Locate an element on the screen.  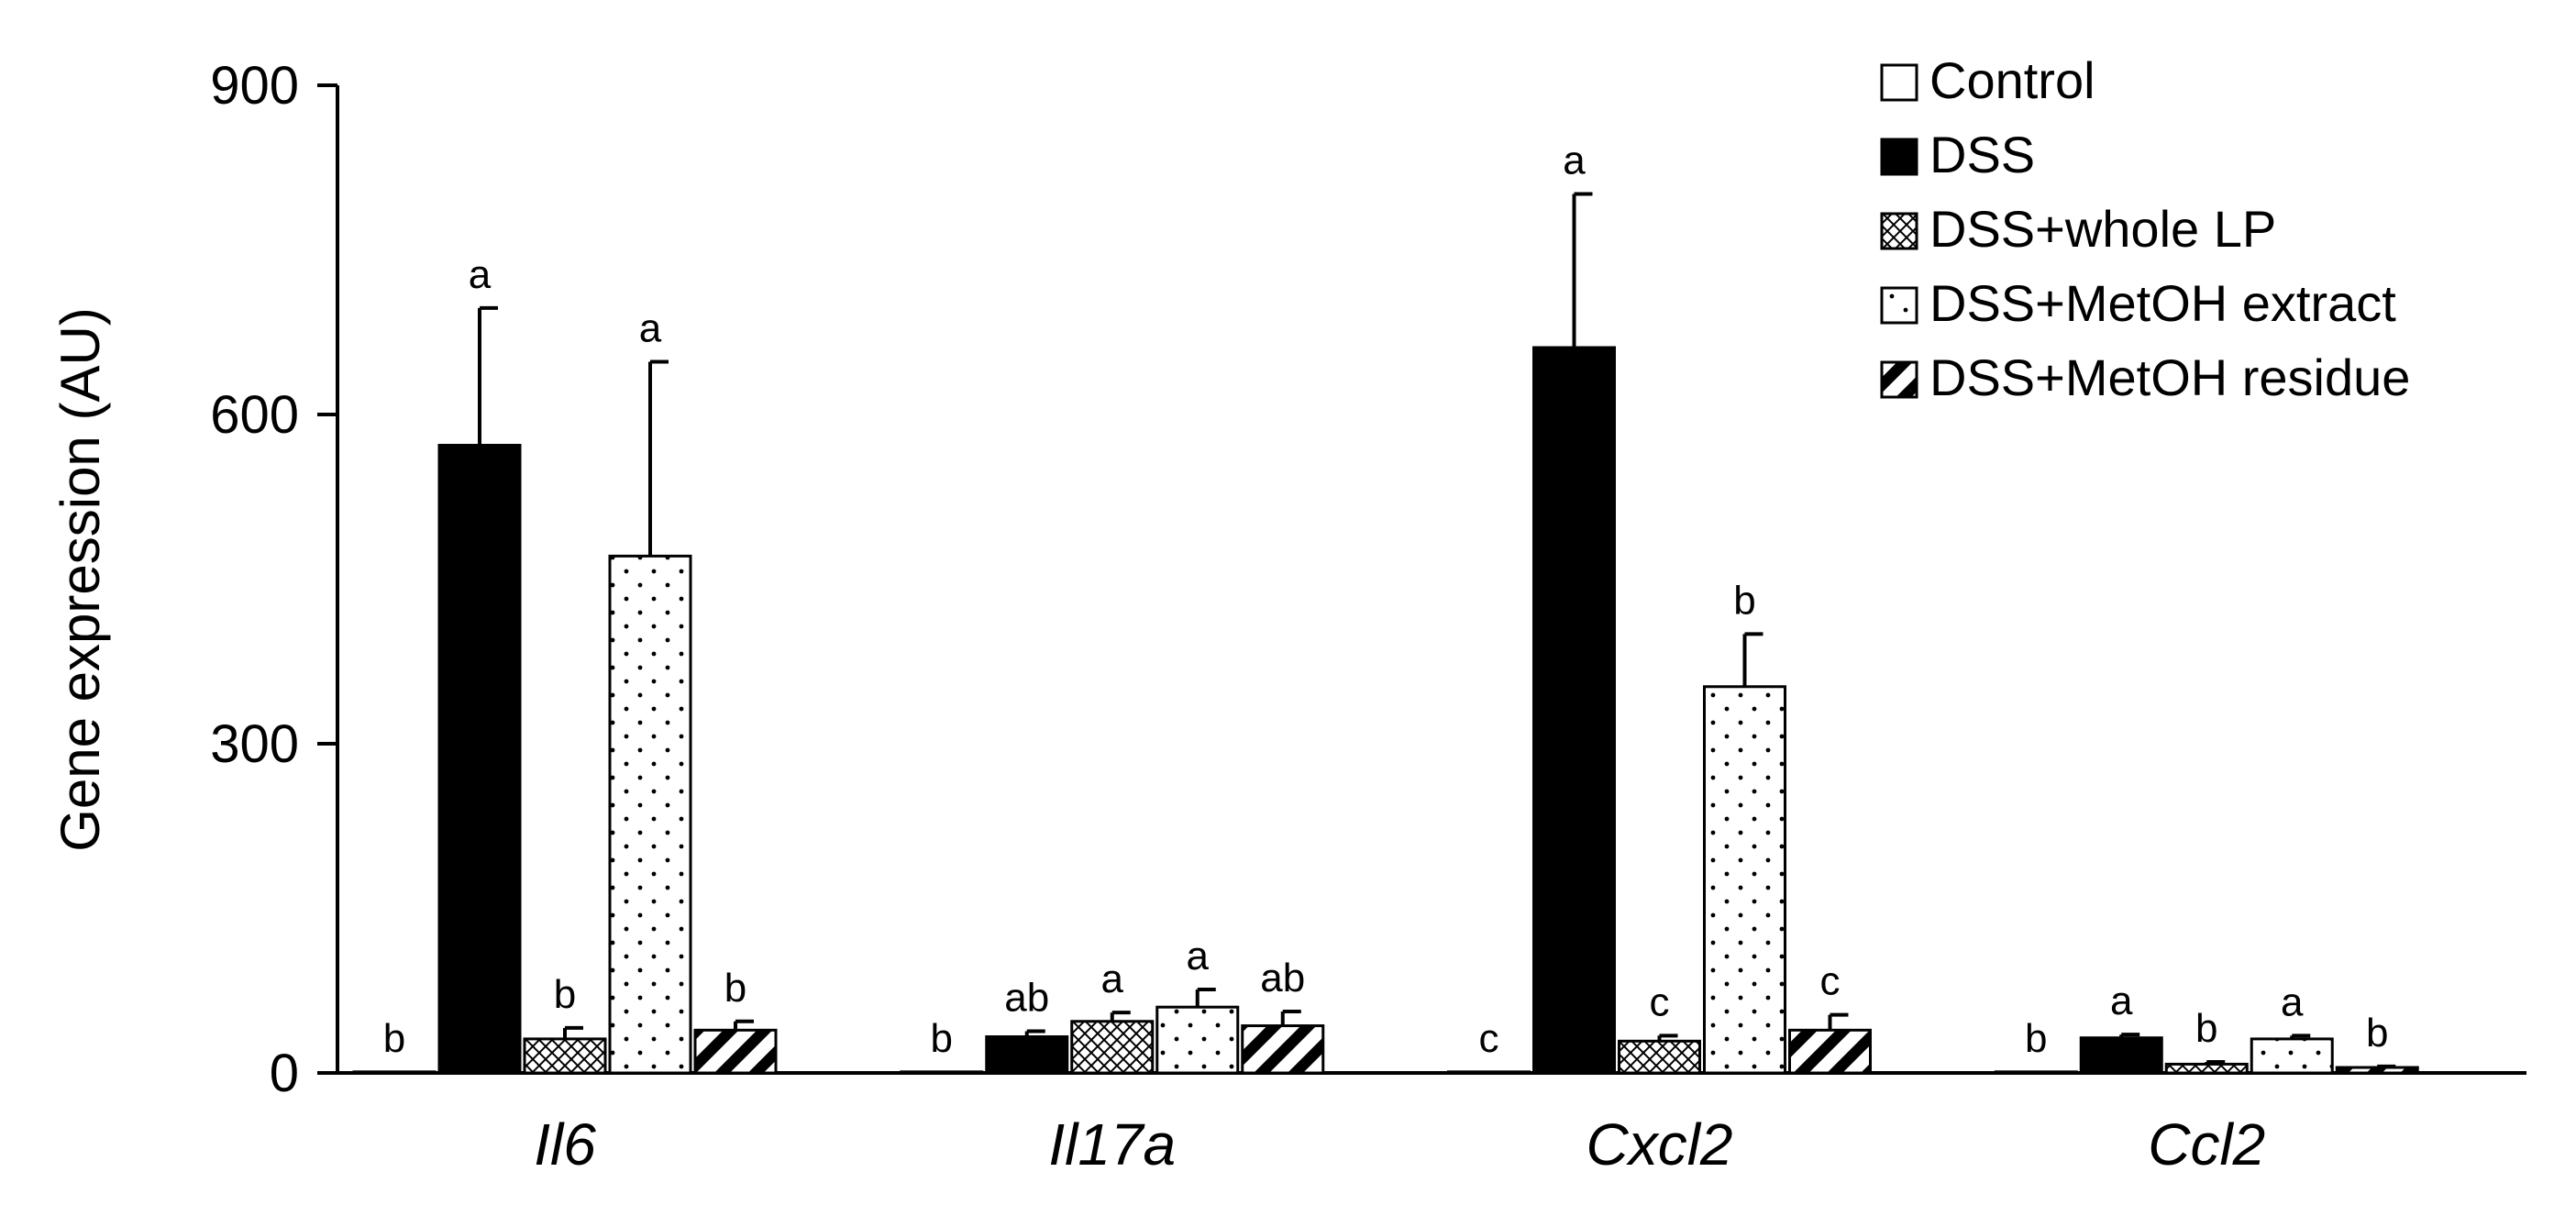
x-category-label: Il17a is located at coordinates (1112, 1144).